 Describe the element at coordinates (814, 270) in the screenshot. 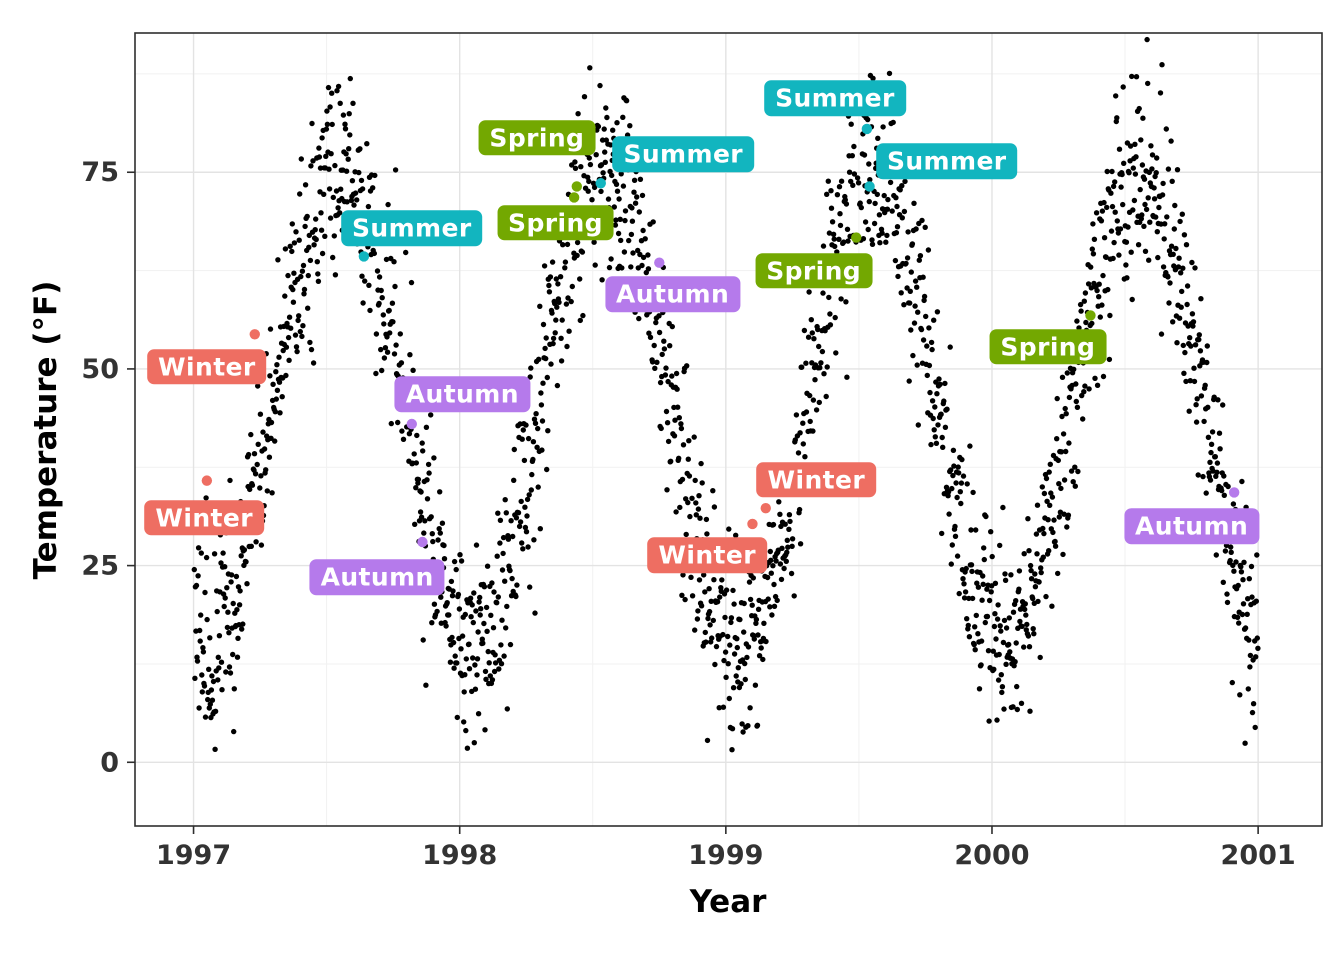

I see `season-label-spring: Spring` at that location.